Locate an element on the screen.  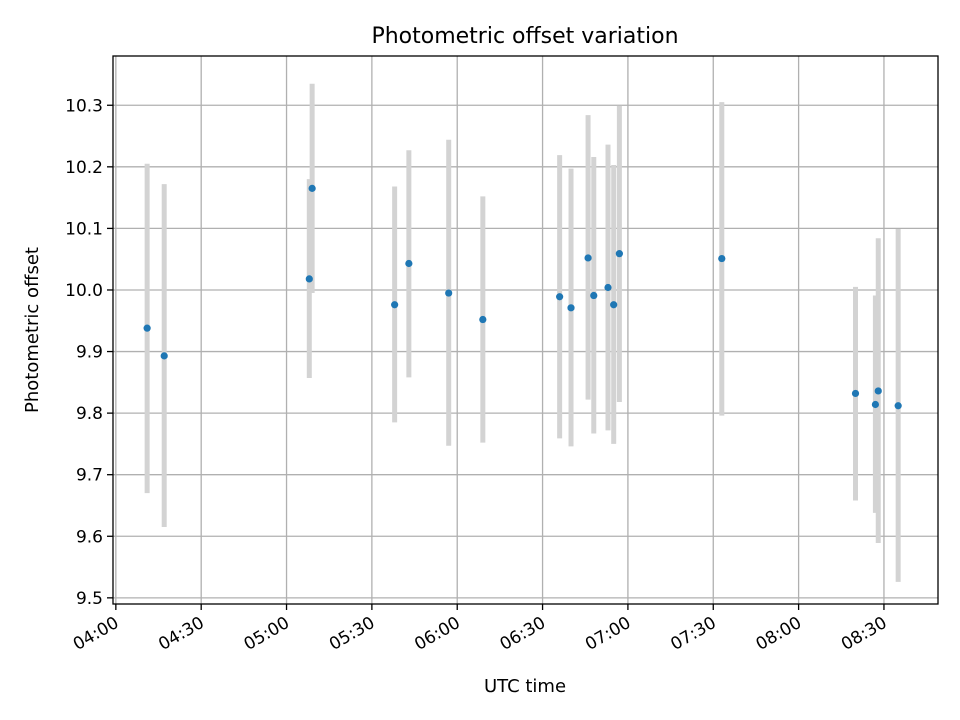
y-axis-label: Photometric offset is located at coordinates (32, 330).